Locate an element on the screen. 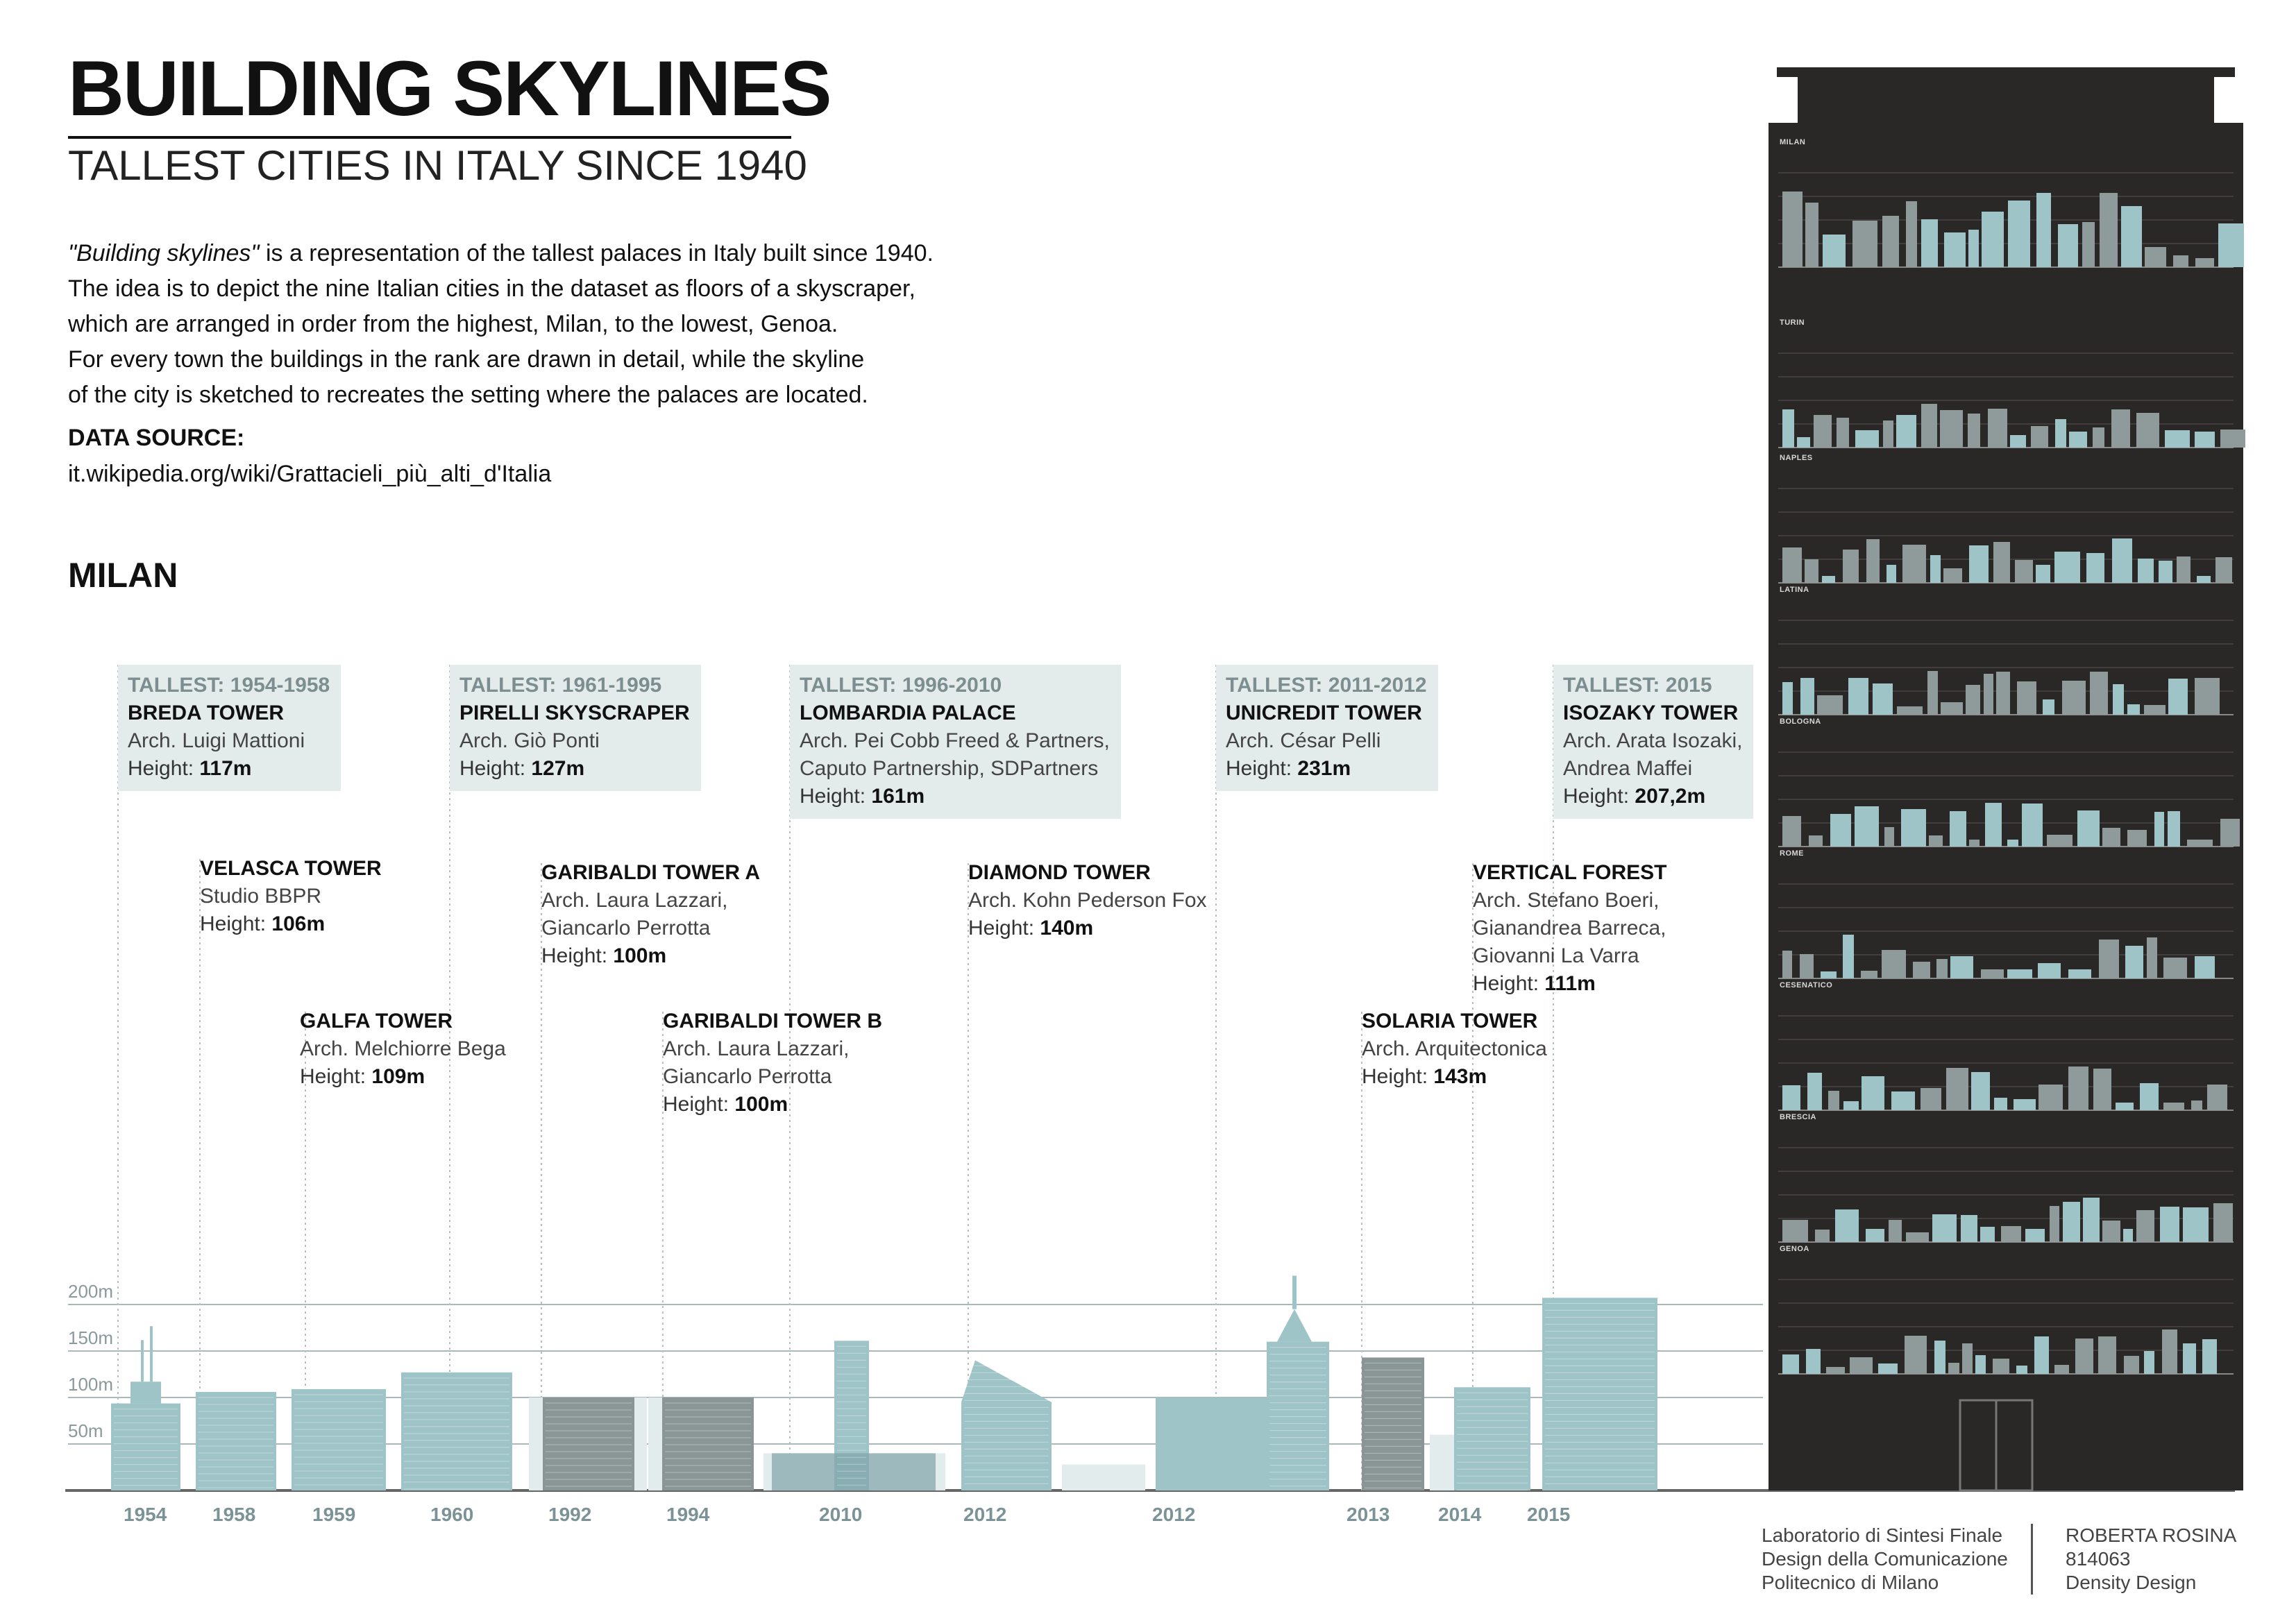  side-city-label: MILAN is located at coordinates (1793, 142).